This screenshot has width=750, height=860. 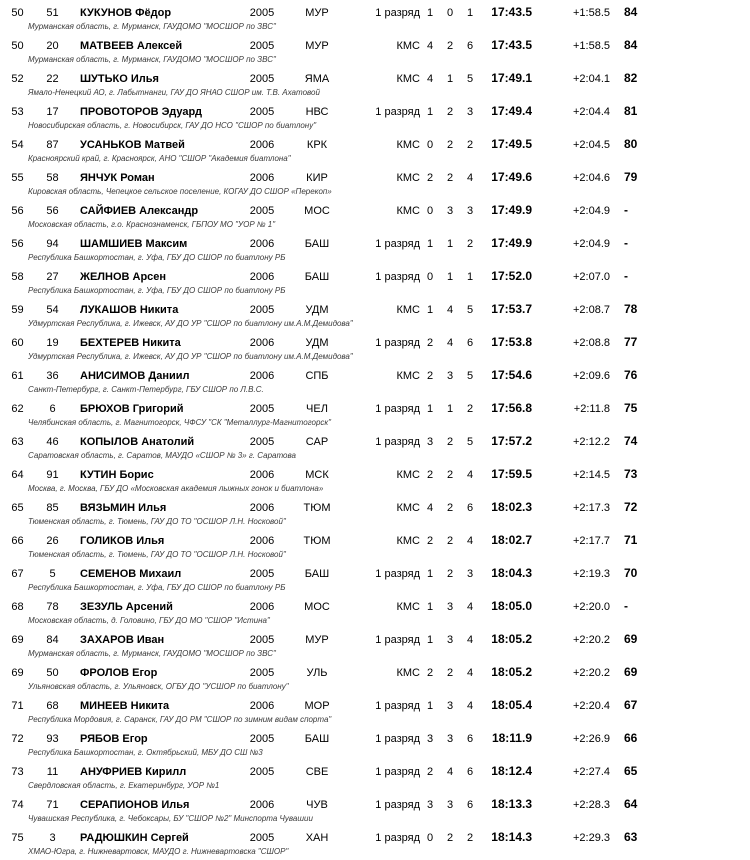 I want to click on region-code-cell: СВЕ, so click(x=317, y=772).